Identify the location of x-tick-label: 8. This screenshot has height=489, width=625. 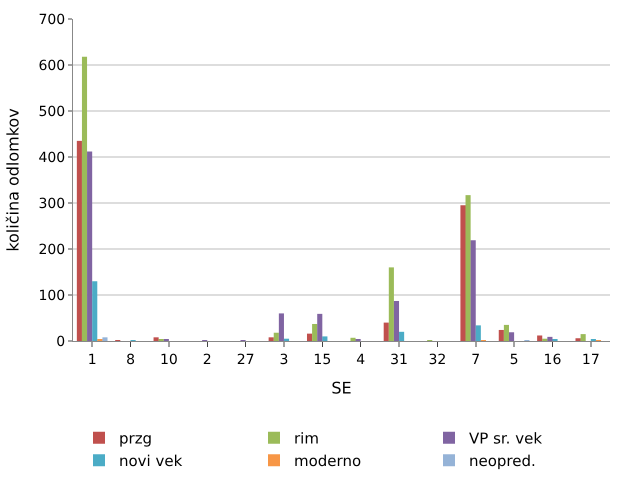
(130, 360).